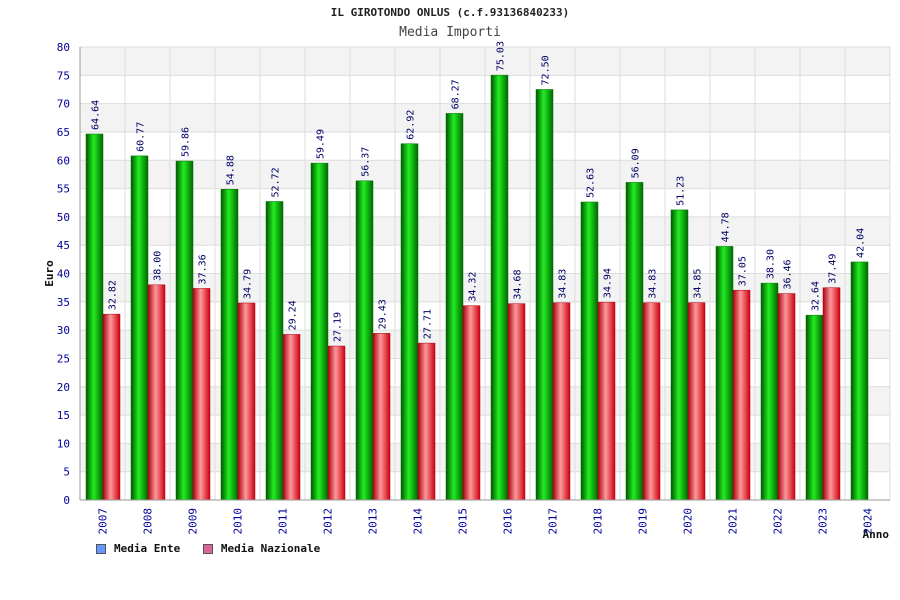 The width and height of the screenshot is (900, 600). I want to click on value-label-ente-2007: 64.64, so click(96, 115).